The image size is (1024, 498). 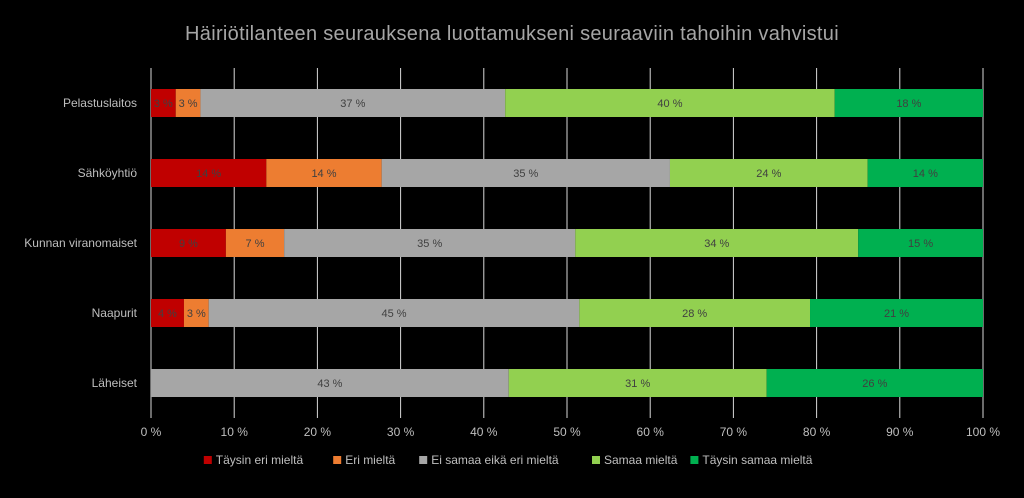 I want to click on x-tick-label: 30 %, so click(x=401, y=432).